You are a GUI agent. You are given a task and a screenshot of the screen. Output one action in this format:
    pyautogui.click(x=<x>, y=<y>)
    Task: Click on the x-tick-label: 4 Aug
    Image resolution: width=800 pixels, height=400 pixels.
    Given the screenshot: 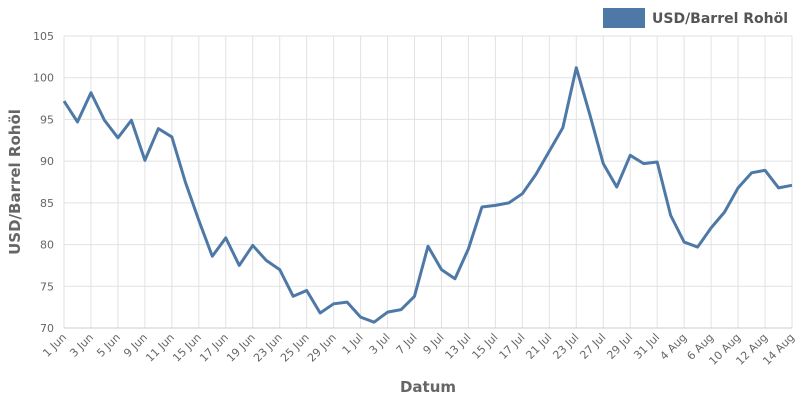 What is the action you would take?
    pyautogui.click(x=673, y=347)
    